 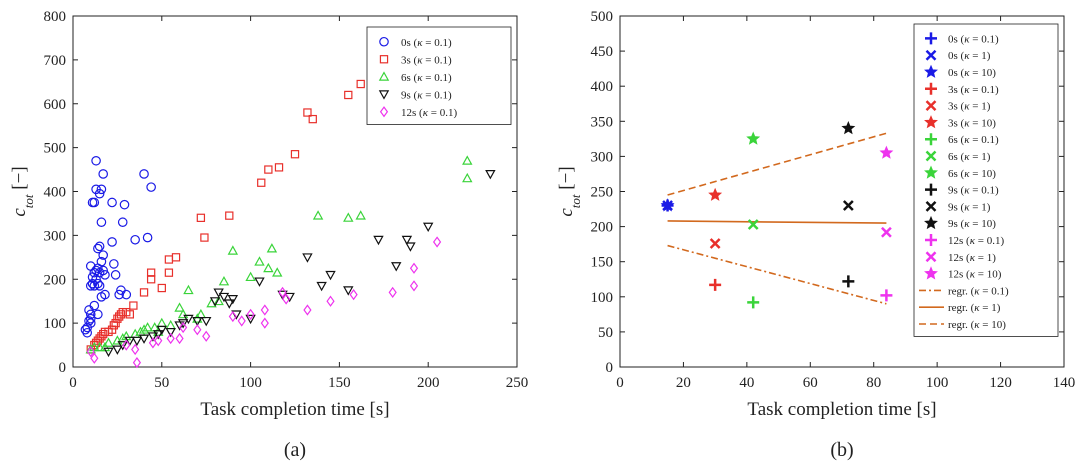 I want to click on series, so click(x=886, y=295).